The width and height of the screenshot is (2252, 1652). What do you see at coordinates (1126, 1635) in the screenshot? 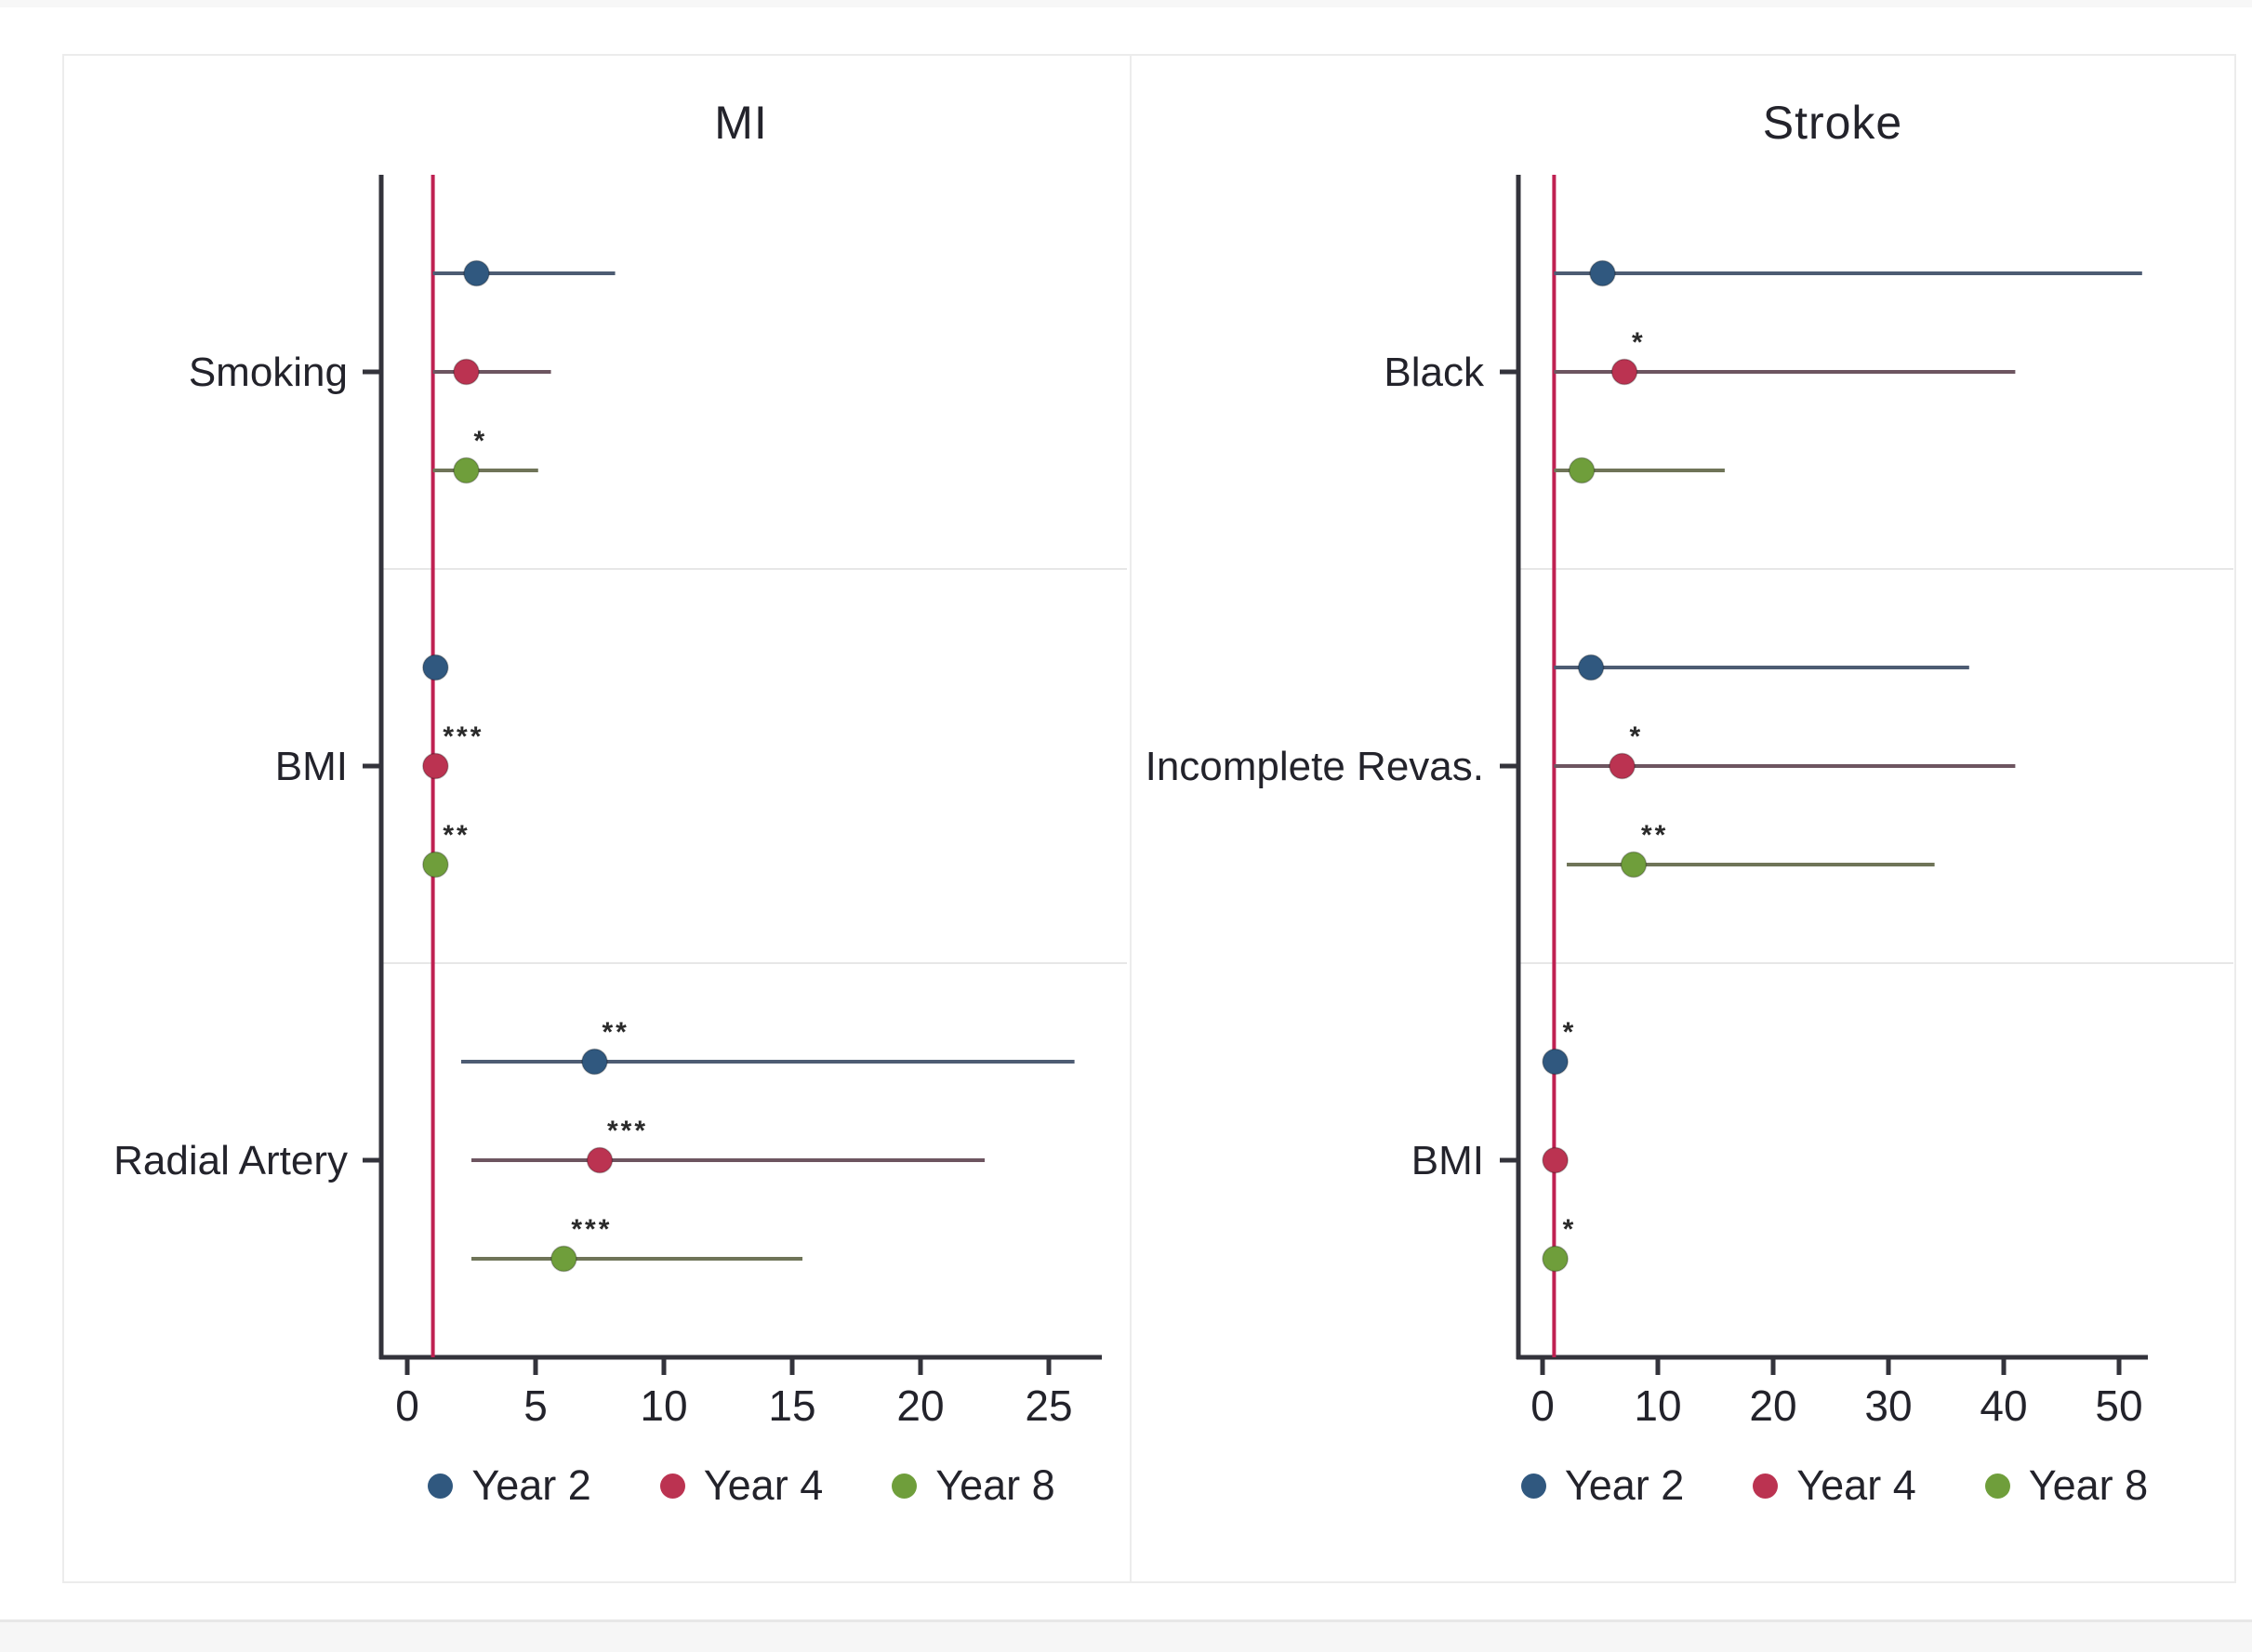
I see `screen-edge-bottom` at bounding box center [1126, 1635].